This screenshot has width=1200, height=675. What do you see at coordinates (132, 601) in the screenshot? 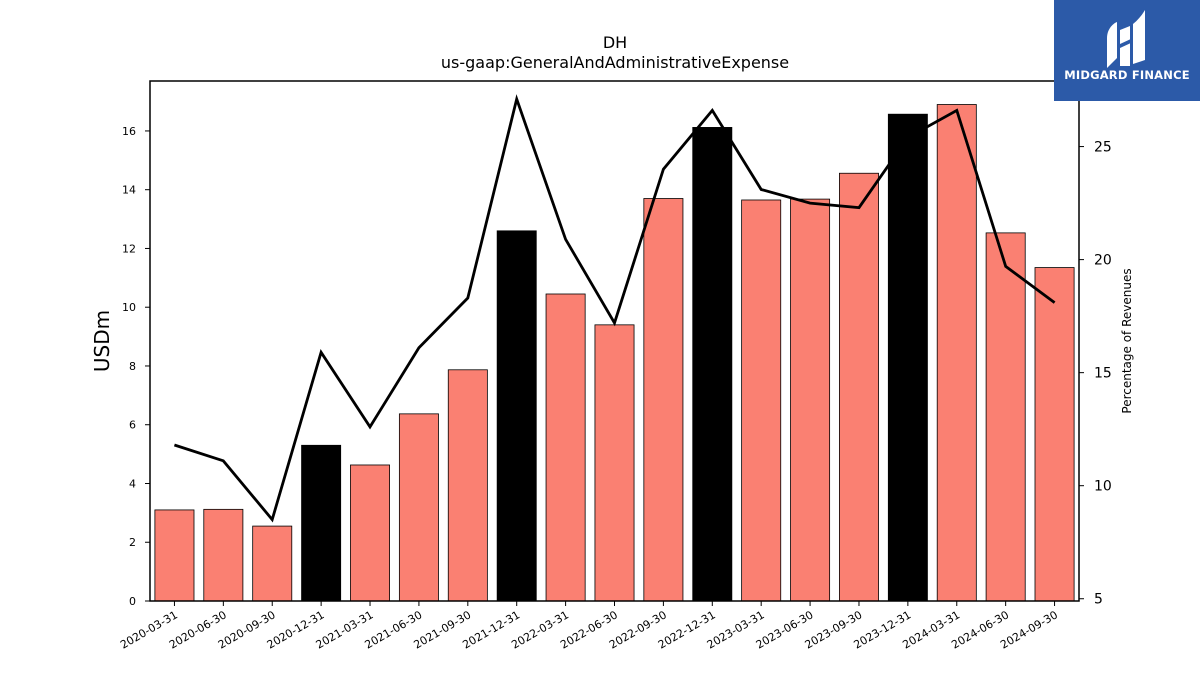
I see `y-tick-label: 0` at bounding box center [132, 601].